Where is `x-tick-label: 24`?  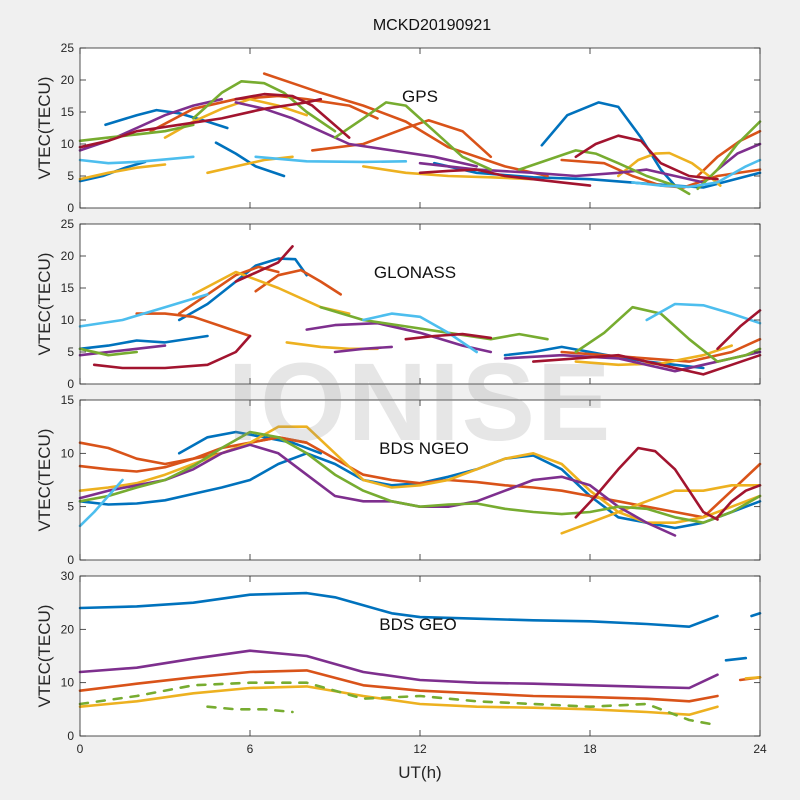
x-tick-label: 24 is located at coordinates (760, 749).